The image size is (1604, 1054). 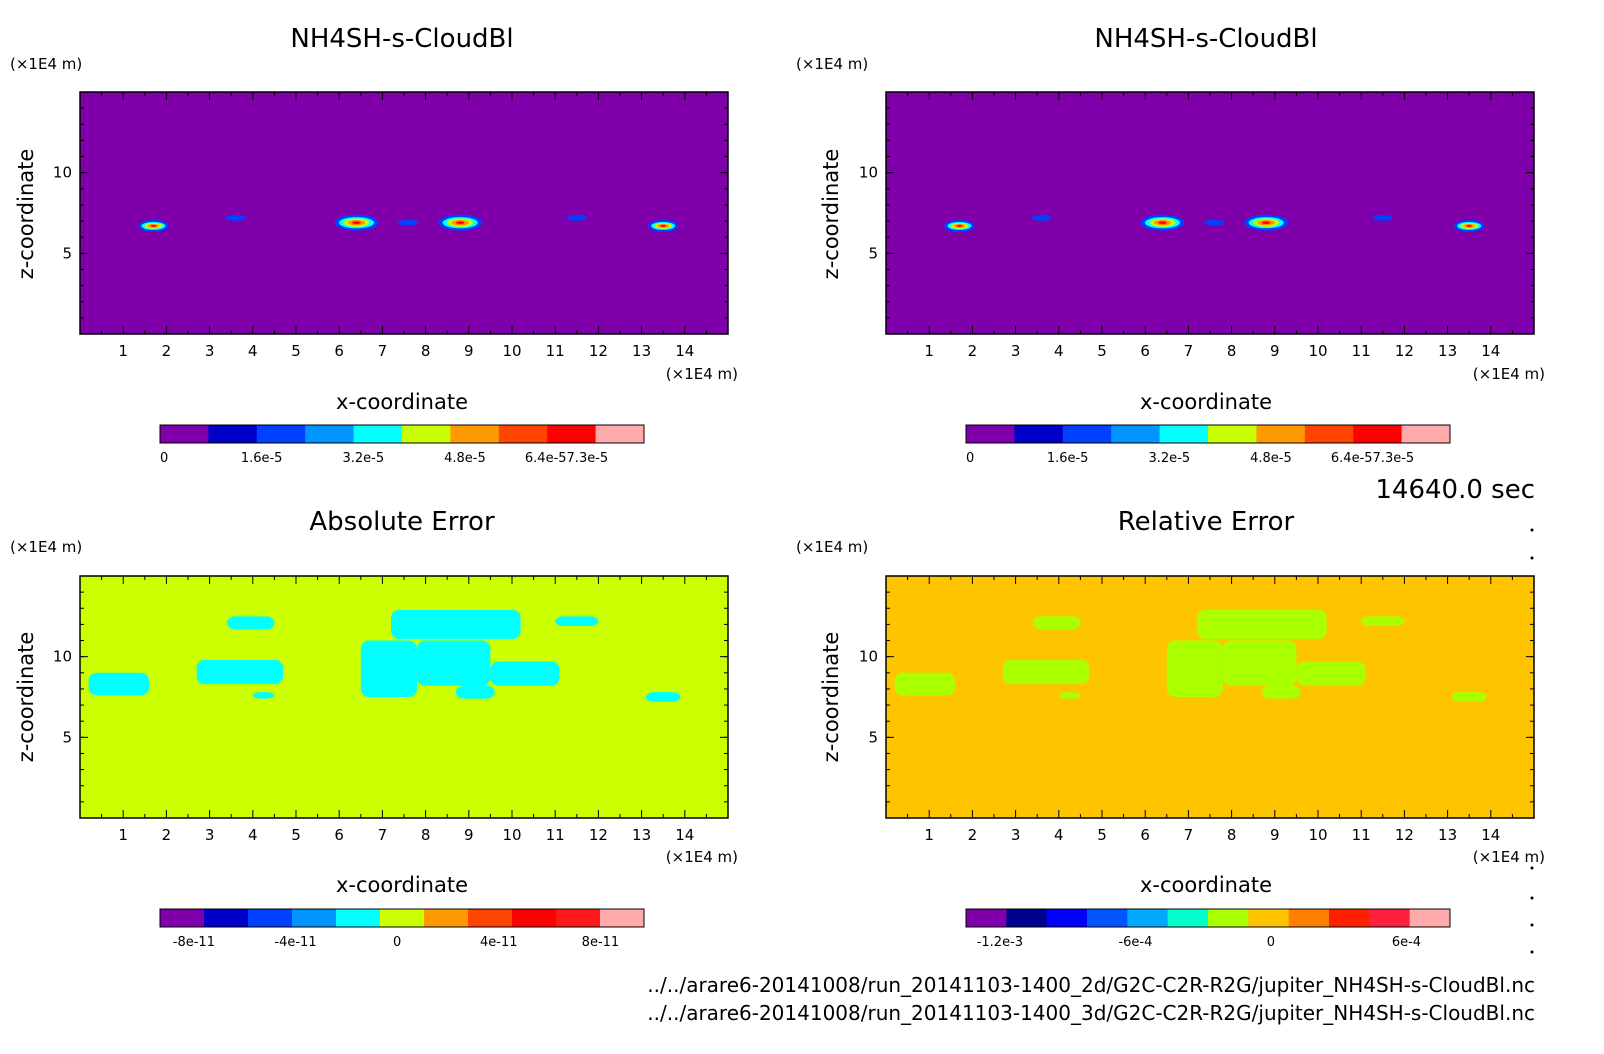 What do you see at coordinates (1509, 374) in the screenshot?
I see `x-unit-label: (×1E4 m)` at bounding box center [1509, 374].